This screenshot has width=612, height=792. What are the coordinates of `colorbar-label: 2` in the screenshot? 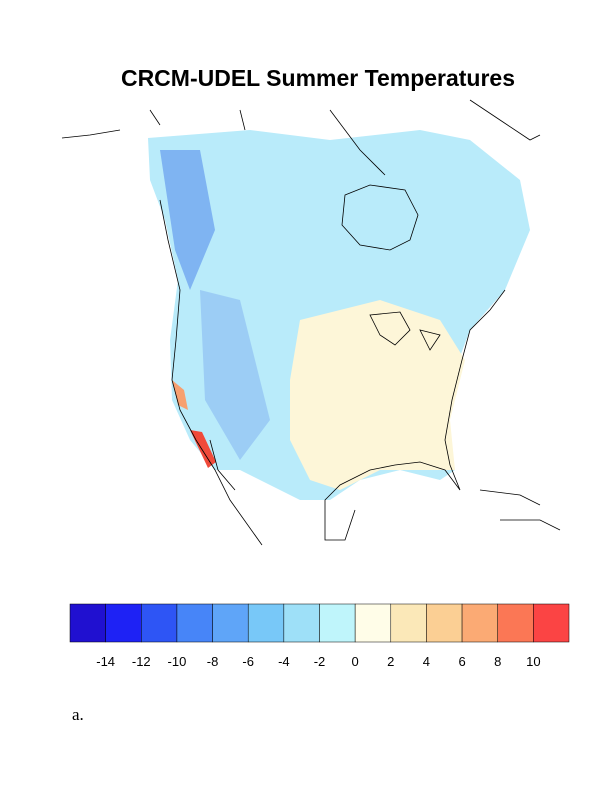 It's located at (390, 661).